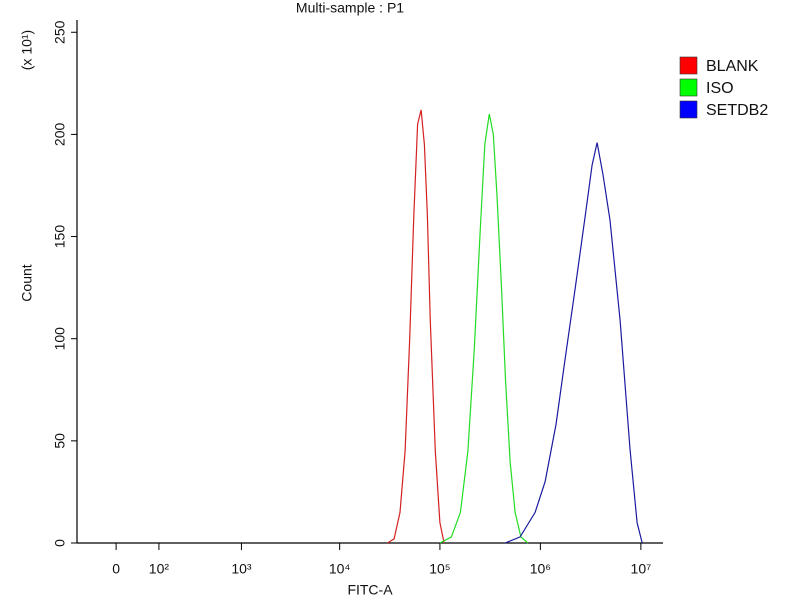  I want to click on y-scale-label: (x 10¹), so click(27, 50).